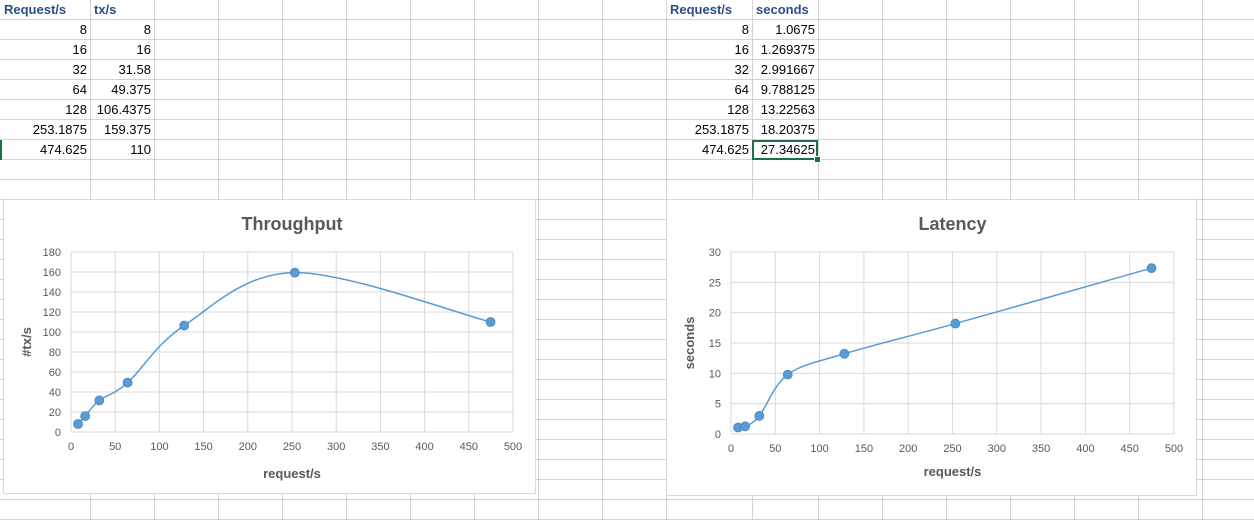 The image size is (1254, 520). Describe the element at coordinates (741, 49) in the screenshot. I see `cell-right-request: 16` at that location.